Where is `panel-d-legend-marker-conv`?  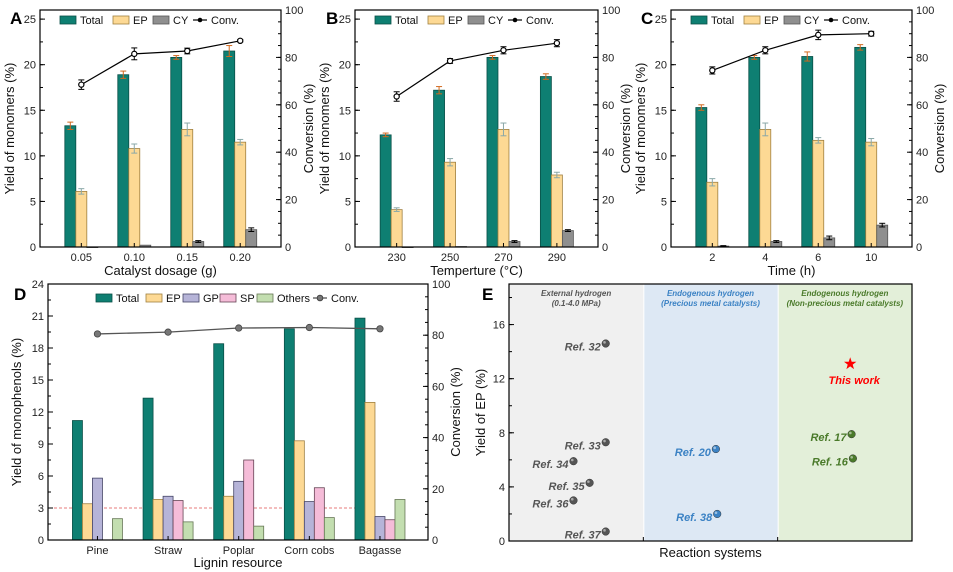
panel-d-legend-marker-conv is located at coordinates (320, 298).